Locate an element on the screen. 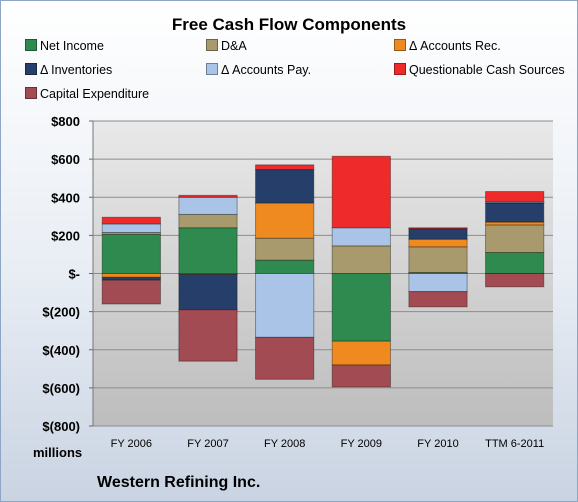 This screenshot has height=502, width=578. legend-label: Capital Expenditure is located at coordinates (95, 94).